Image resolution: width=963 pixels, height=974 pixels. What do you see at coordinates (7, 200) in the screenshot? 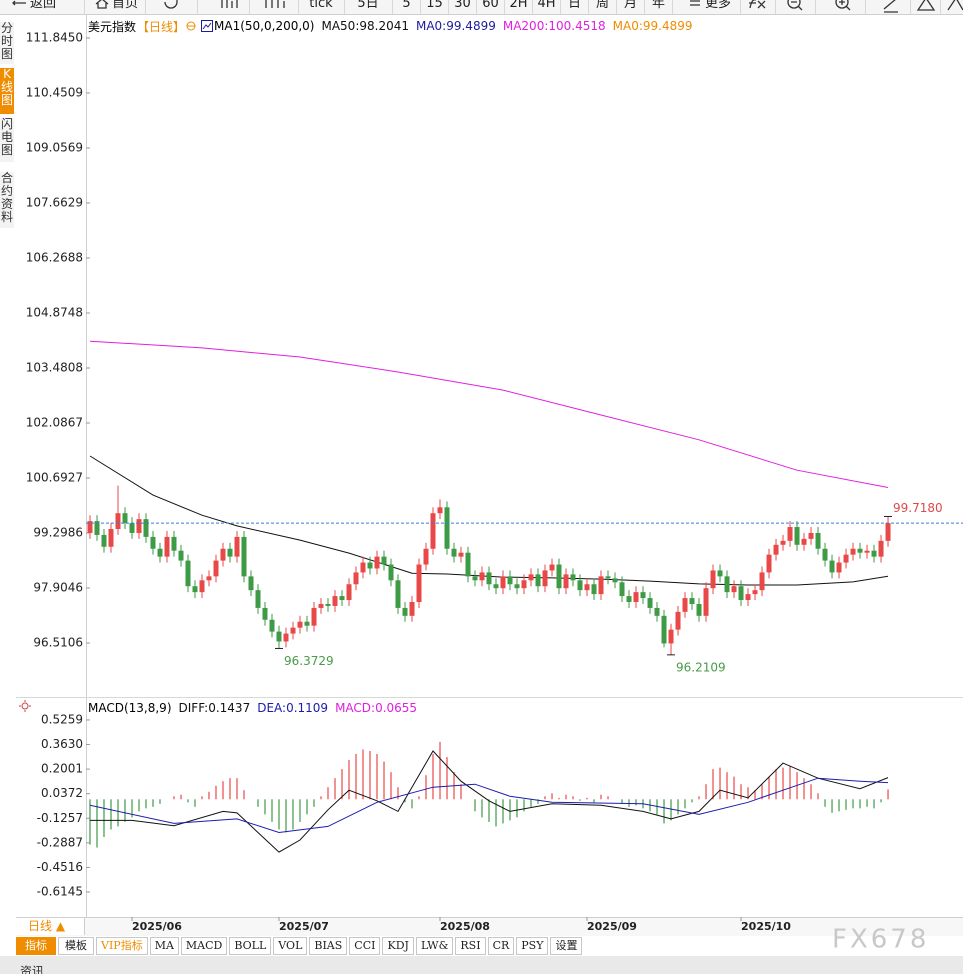
I see `sidebar-tab: 合约资料` at bounding box center [7, 200].